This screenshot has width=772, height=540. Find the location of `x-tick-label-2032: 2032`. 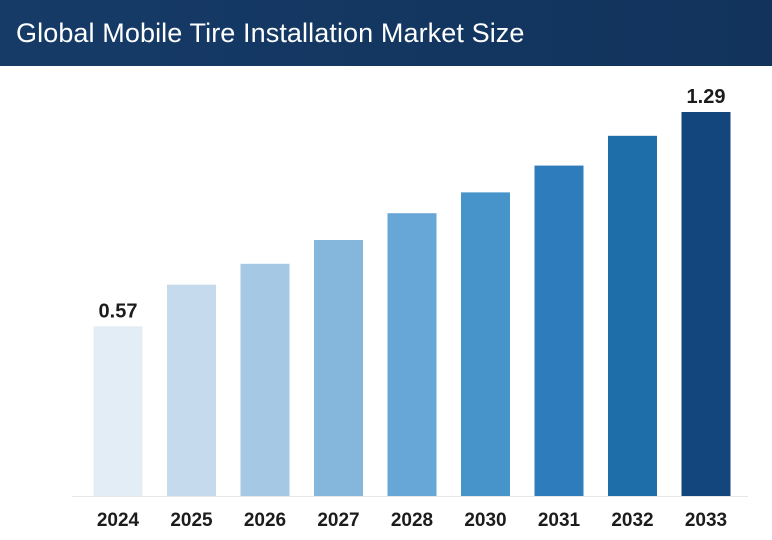

x-tick-label-2032: 2032 is located at coordinates (632, 520).